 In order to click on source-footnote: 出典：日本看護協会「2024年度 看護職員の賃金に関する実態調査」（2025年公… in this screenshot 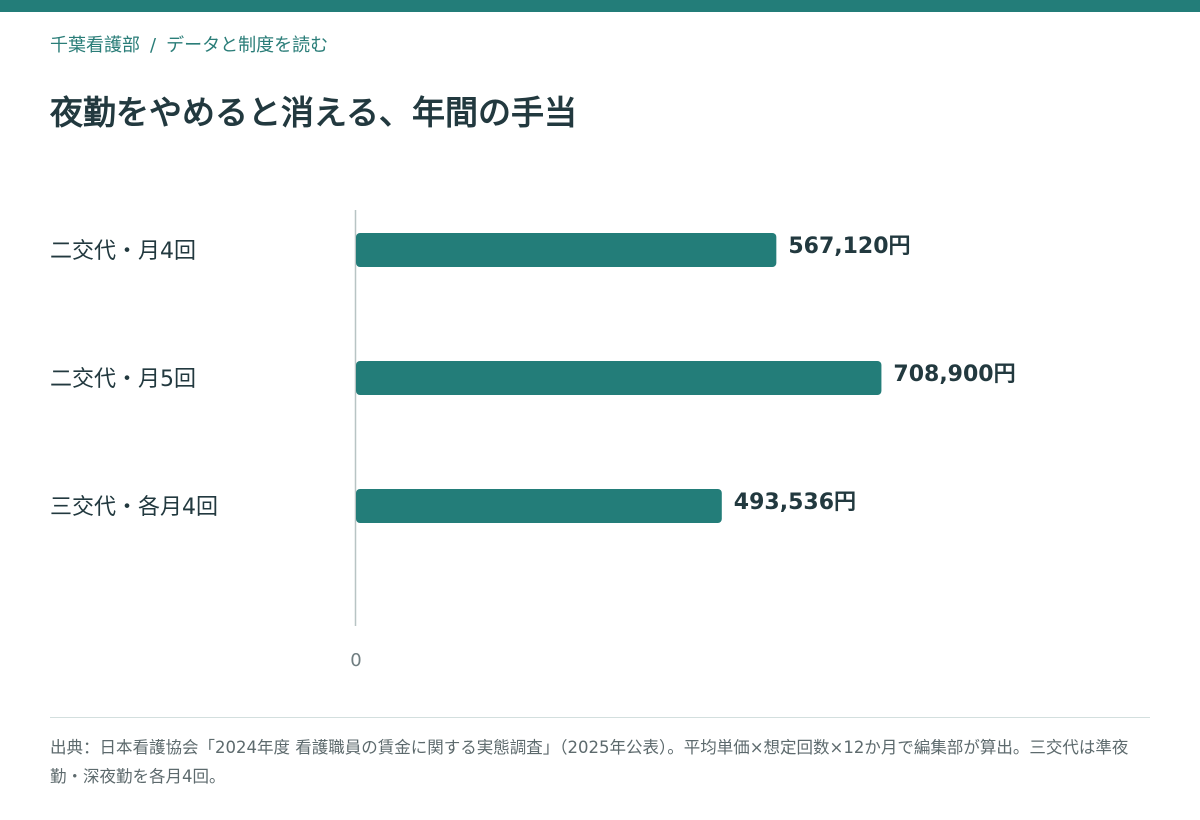, I will do `click(589, 762)`.